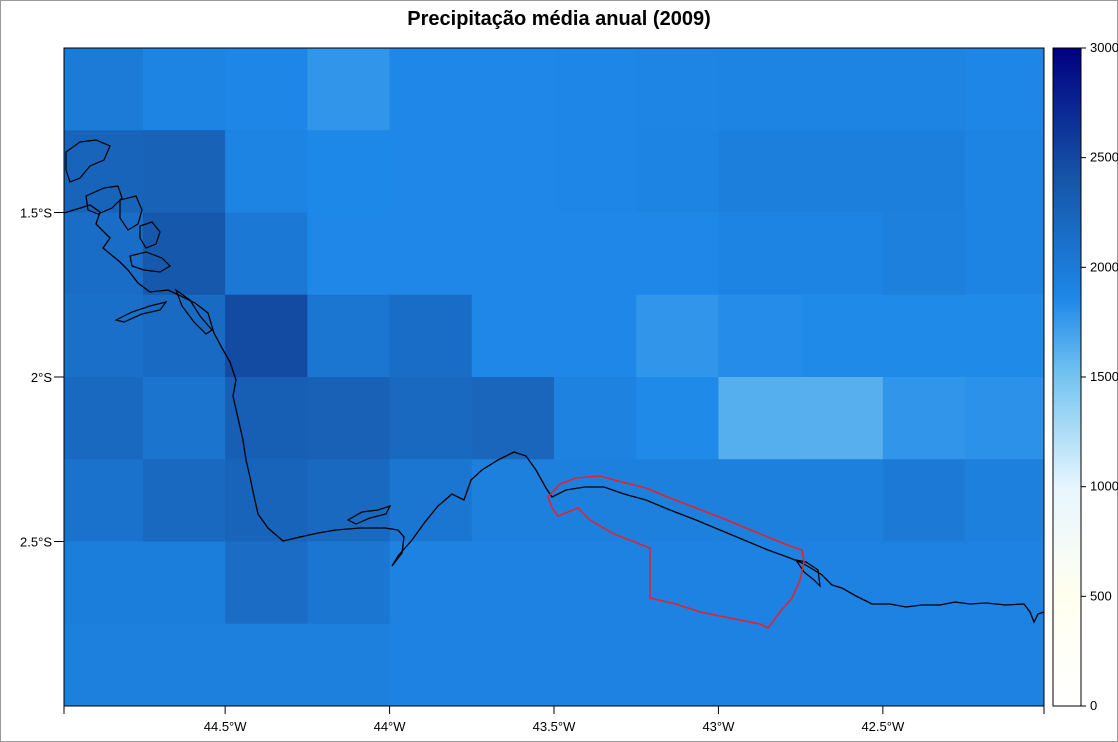 Image resolution: width=1118 pixels, height=742 pixels. What do you see at coordinates (676, 552) in the screenshot?
I see `protected-area-boundary` at bounding box center [676, 552].